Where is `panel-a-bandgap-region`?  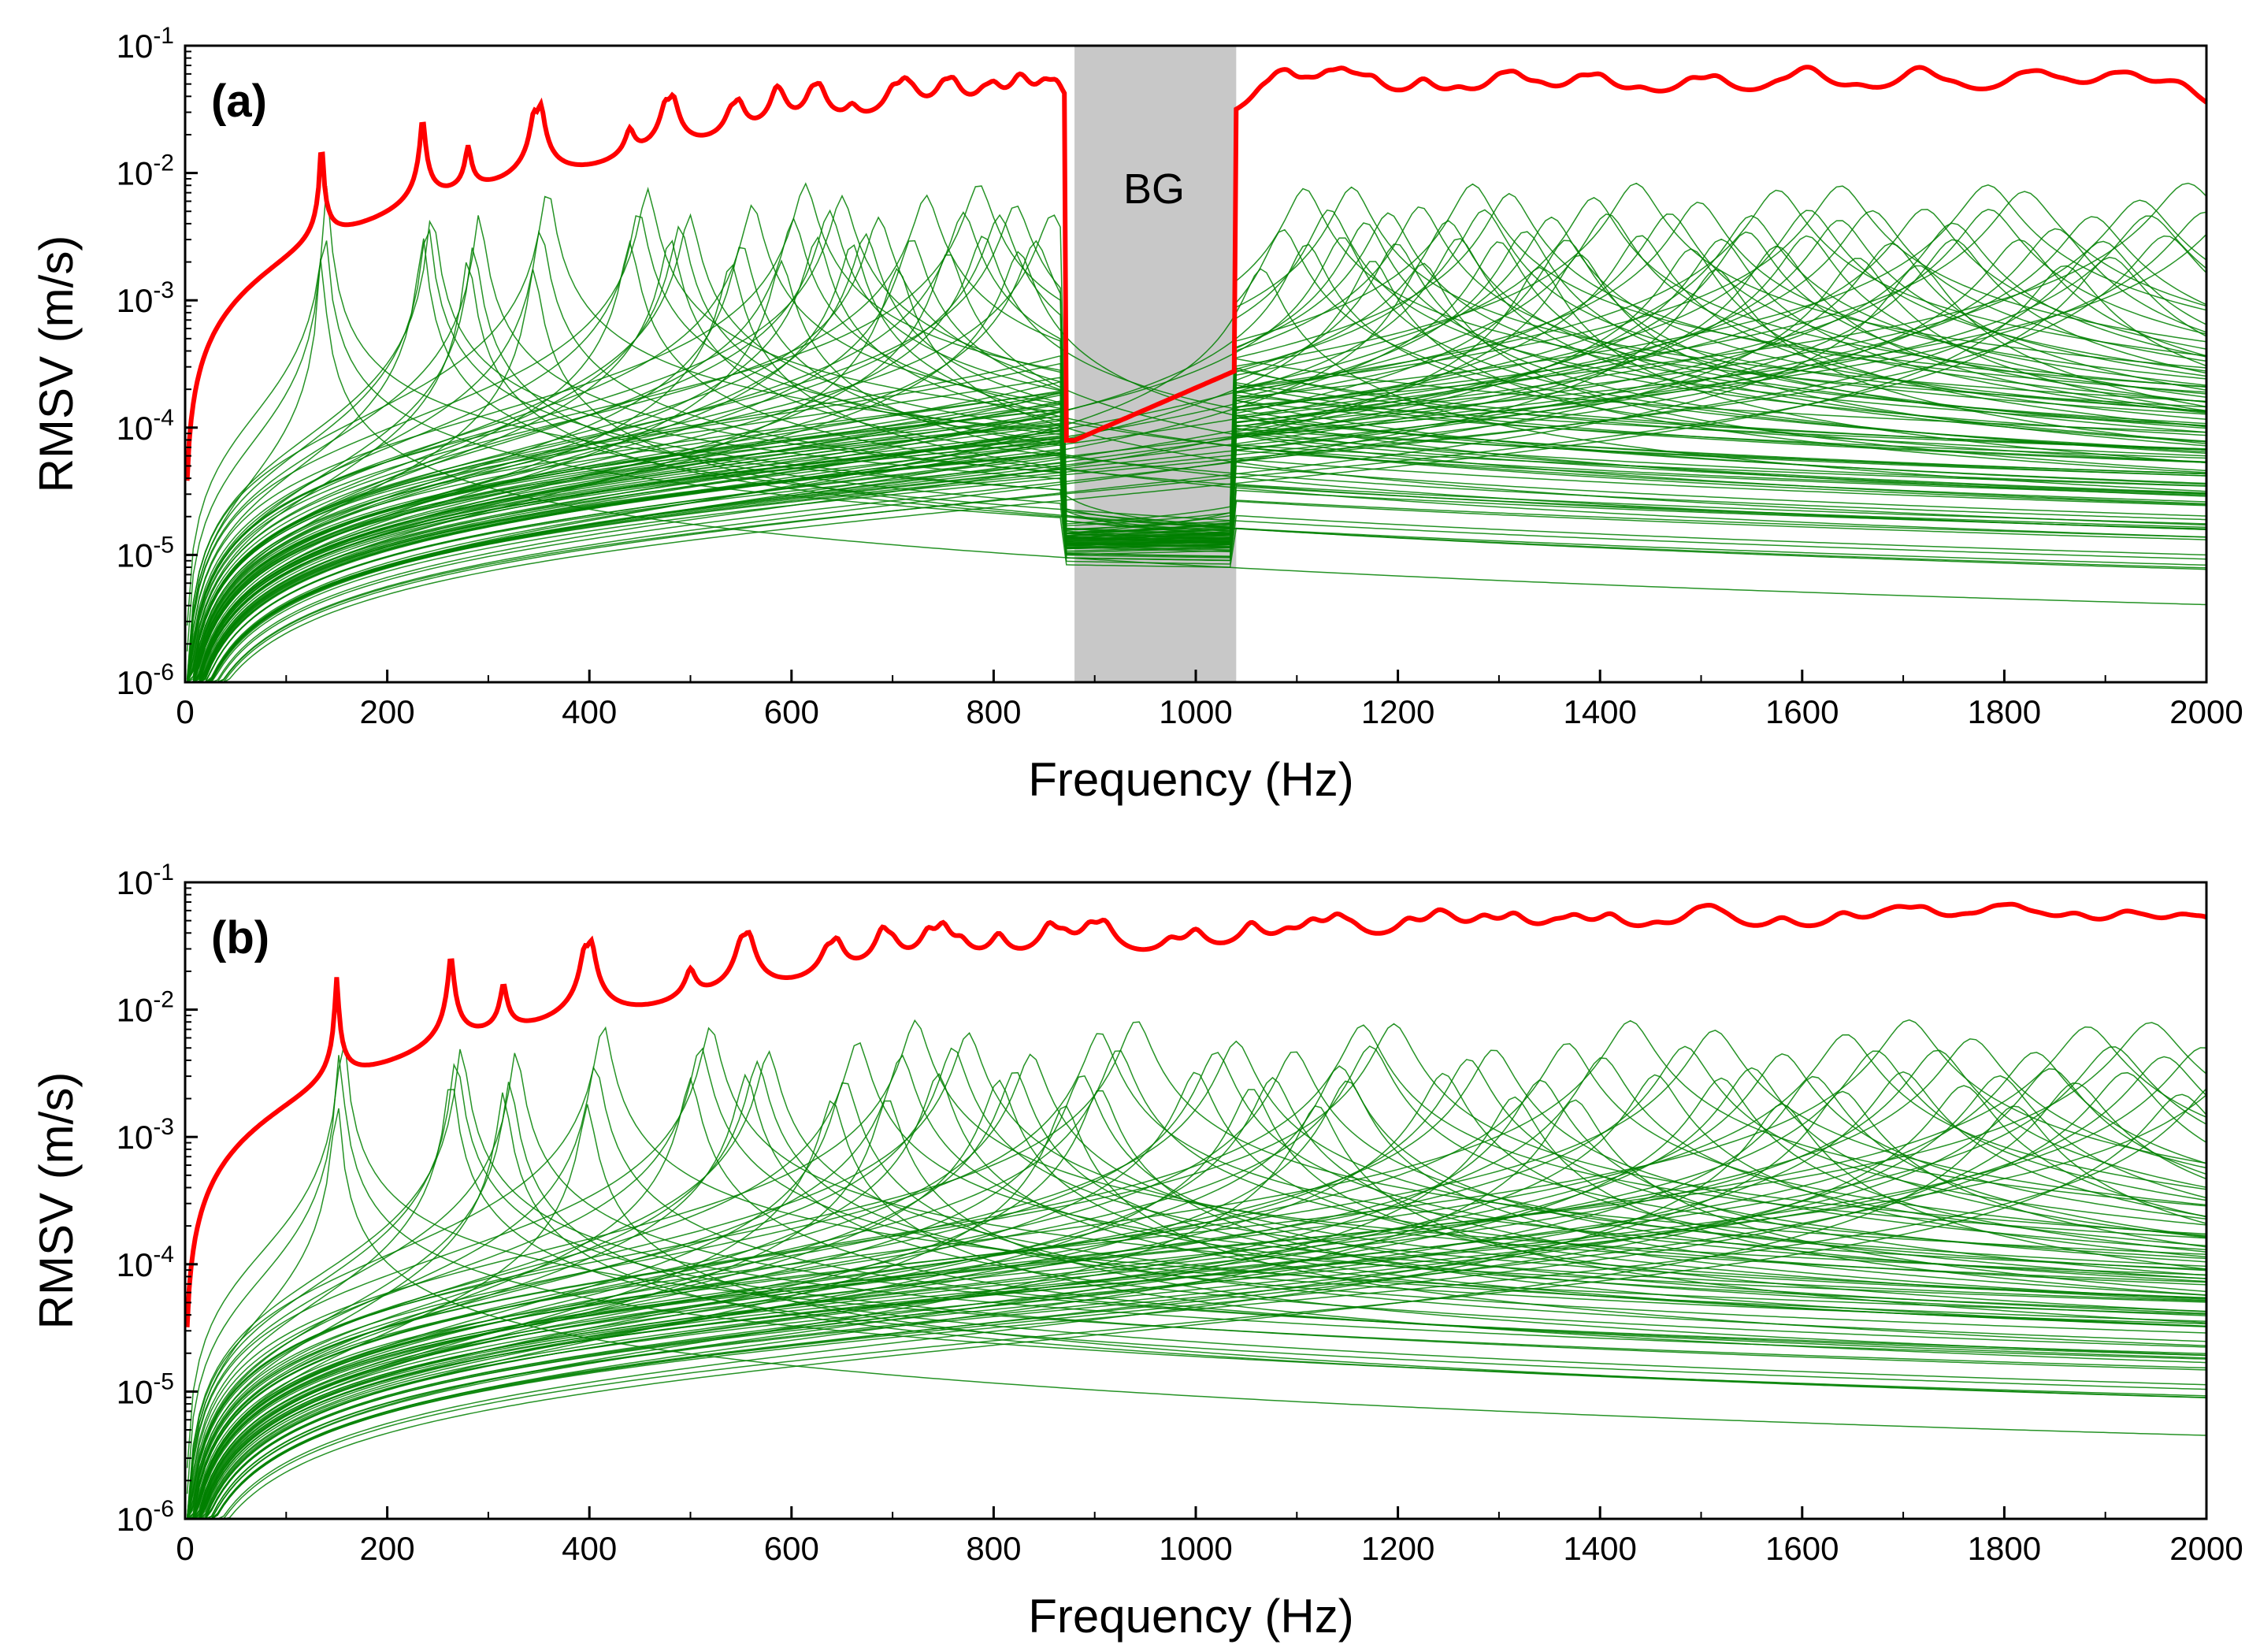 panel-a-bandgap-region is located at coordinates (1155, 364).